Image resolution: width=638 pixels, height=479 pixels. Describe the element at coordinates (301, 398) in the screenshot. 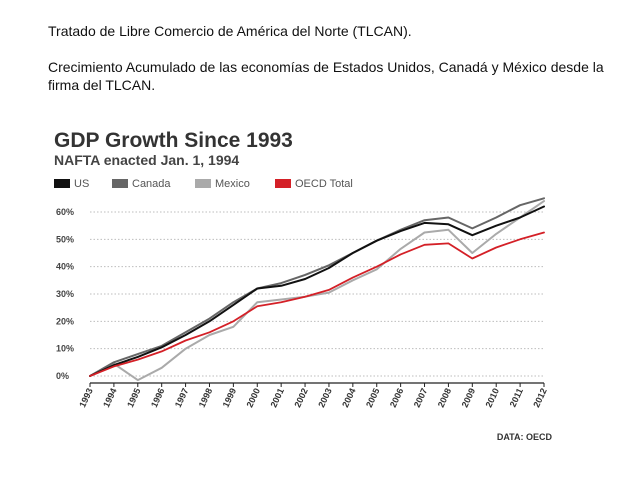

I see `x-tick-label: 2002` at that location.